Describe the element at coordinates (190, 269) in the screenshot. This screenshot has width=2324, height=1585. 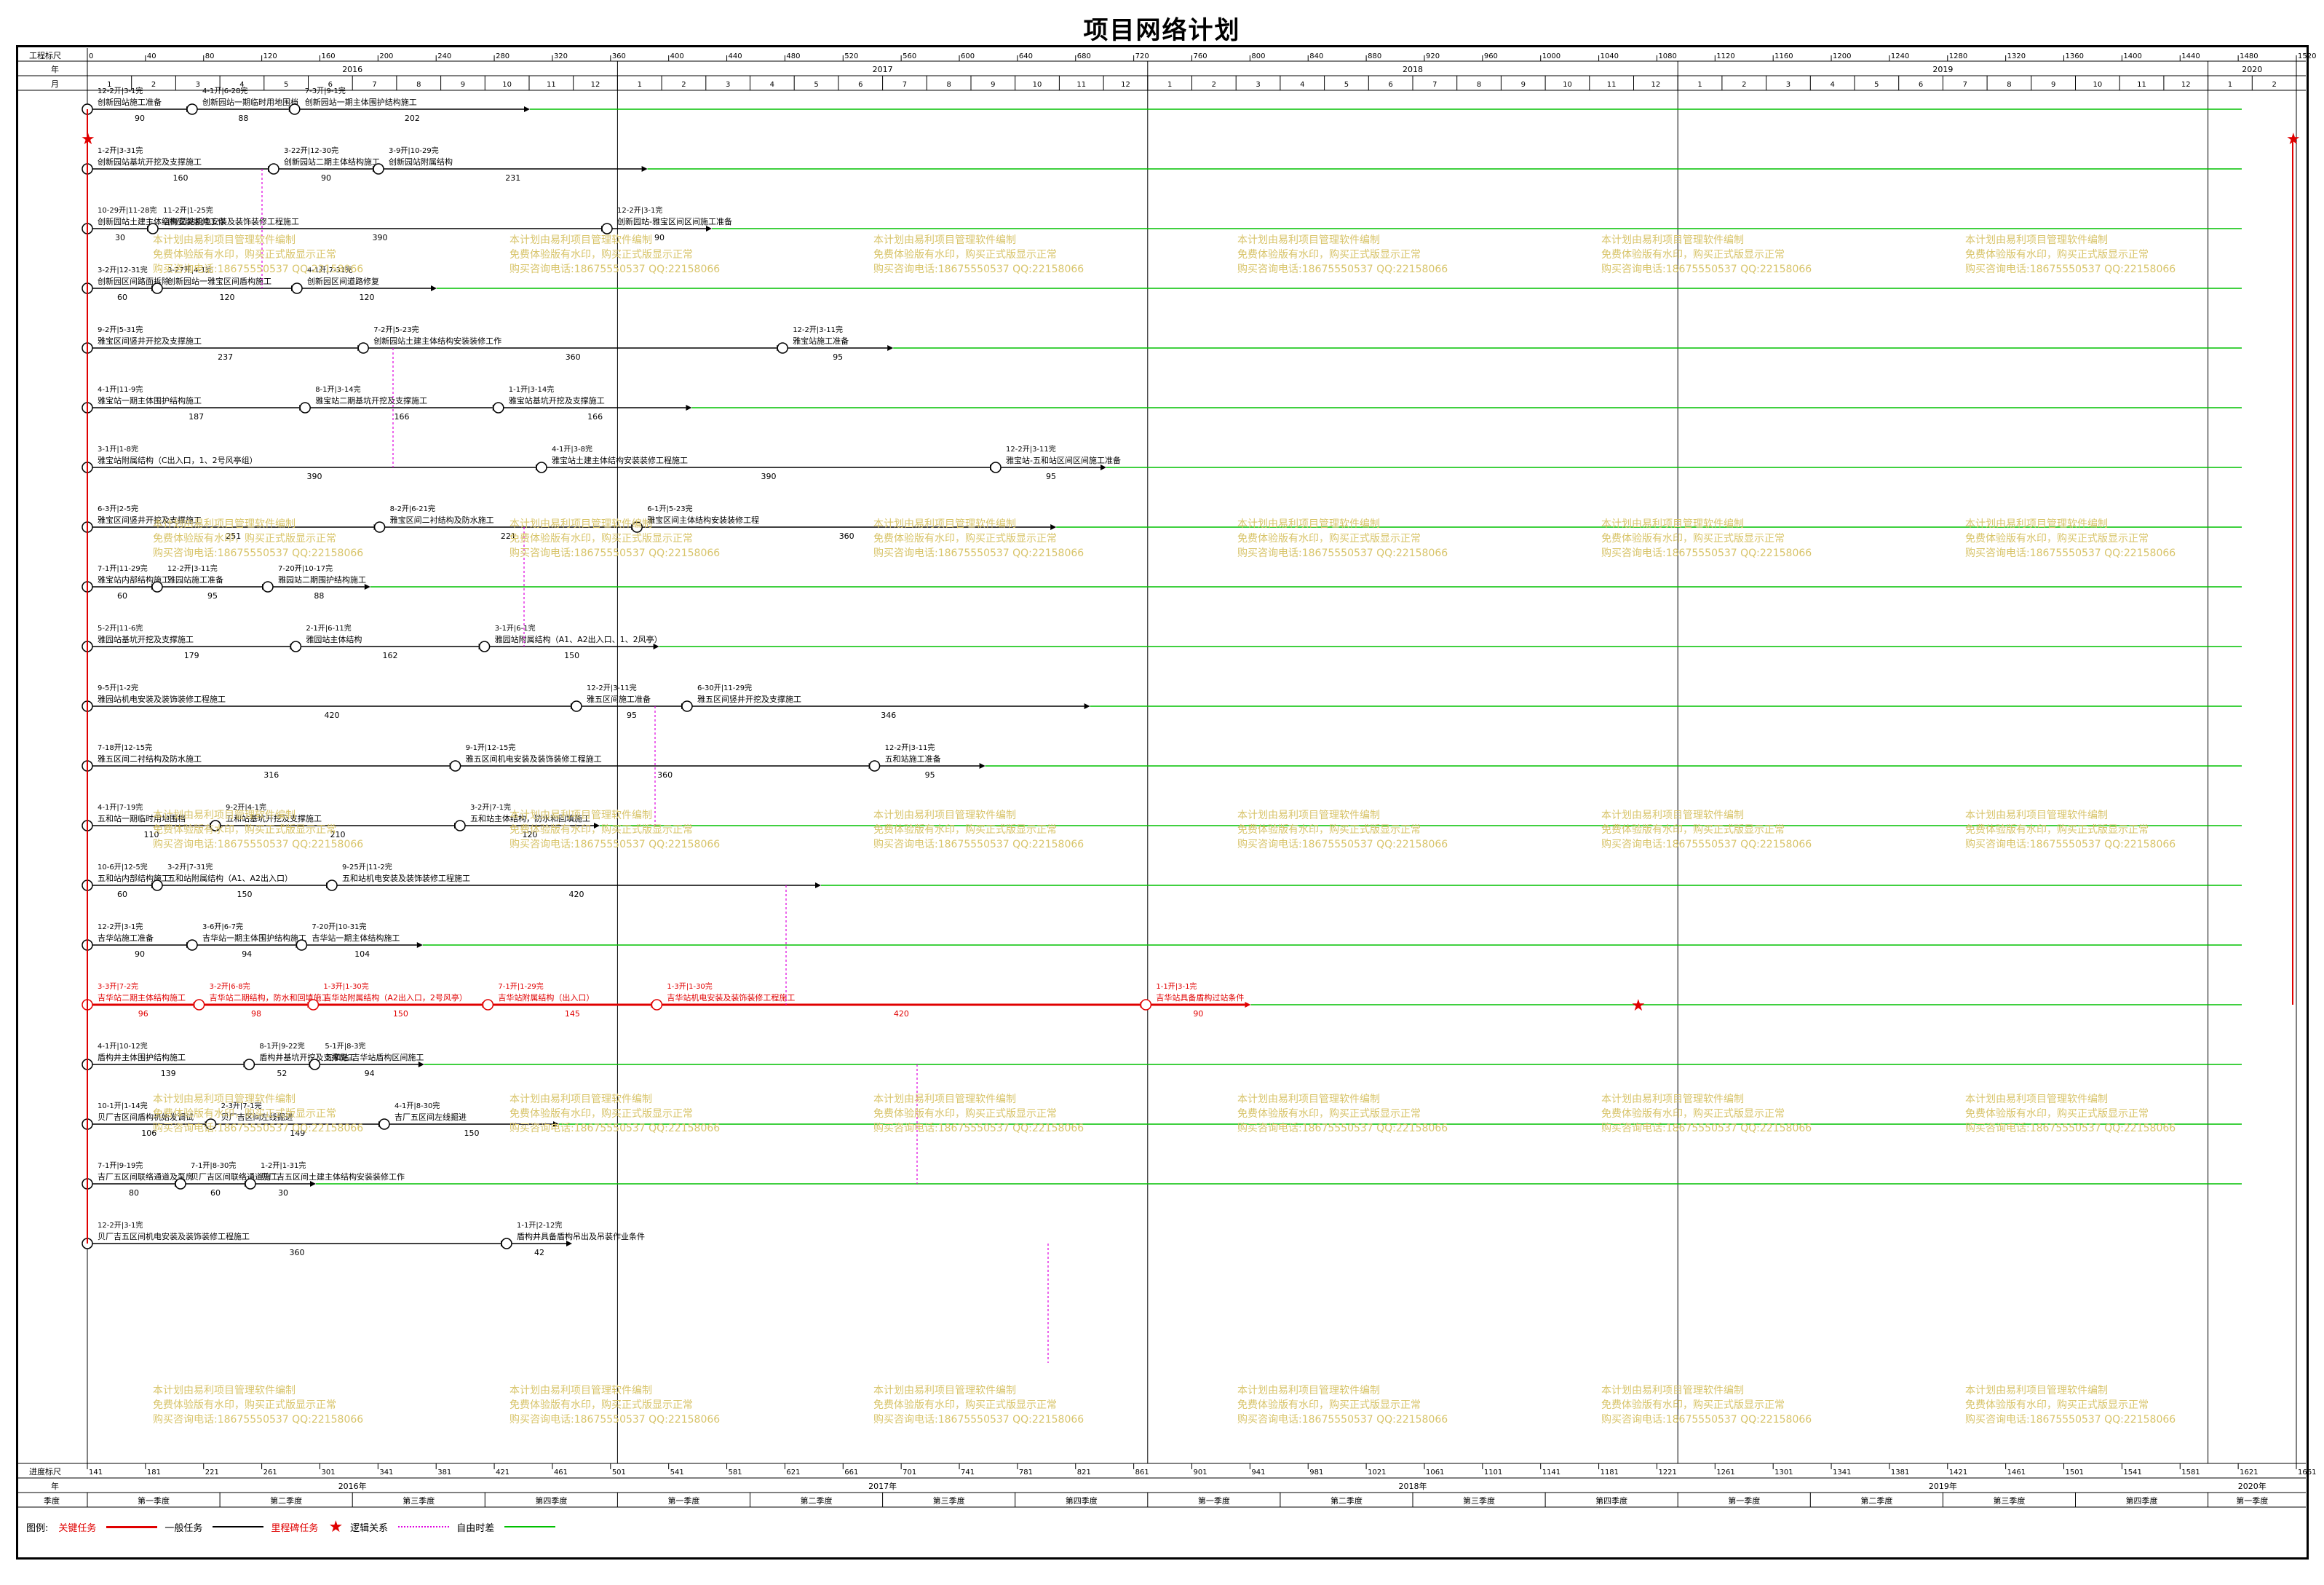
I see `task-dates: 3-27开|4-1完` at that location.